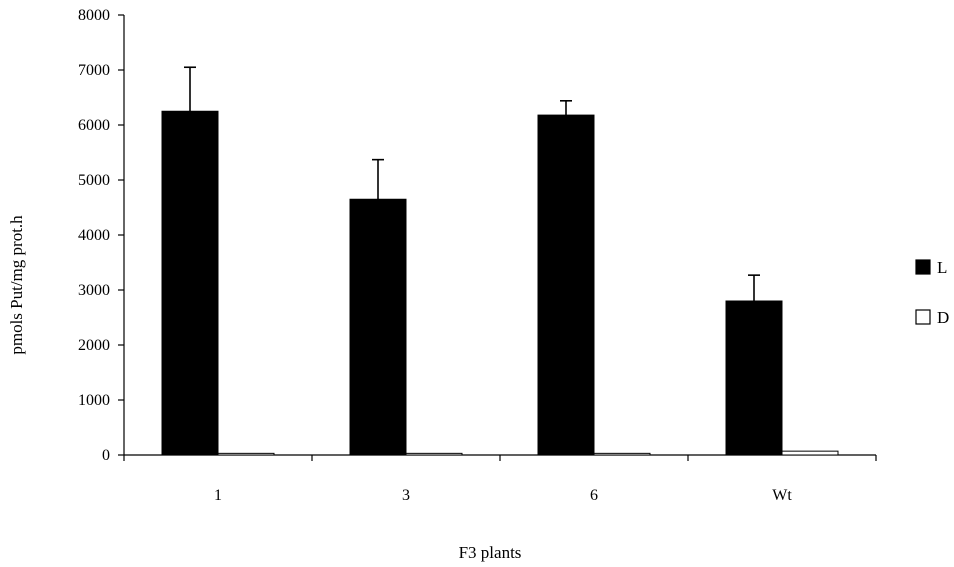 Image resolution: width=954 pixels, height=567 pixels. Describe the element at coordinates (942, 267) in the screenshot. I see `legend-label-L: L` at that location.